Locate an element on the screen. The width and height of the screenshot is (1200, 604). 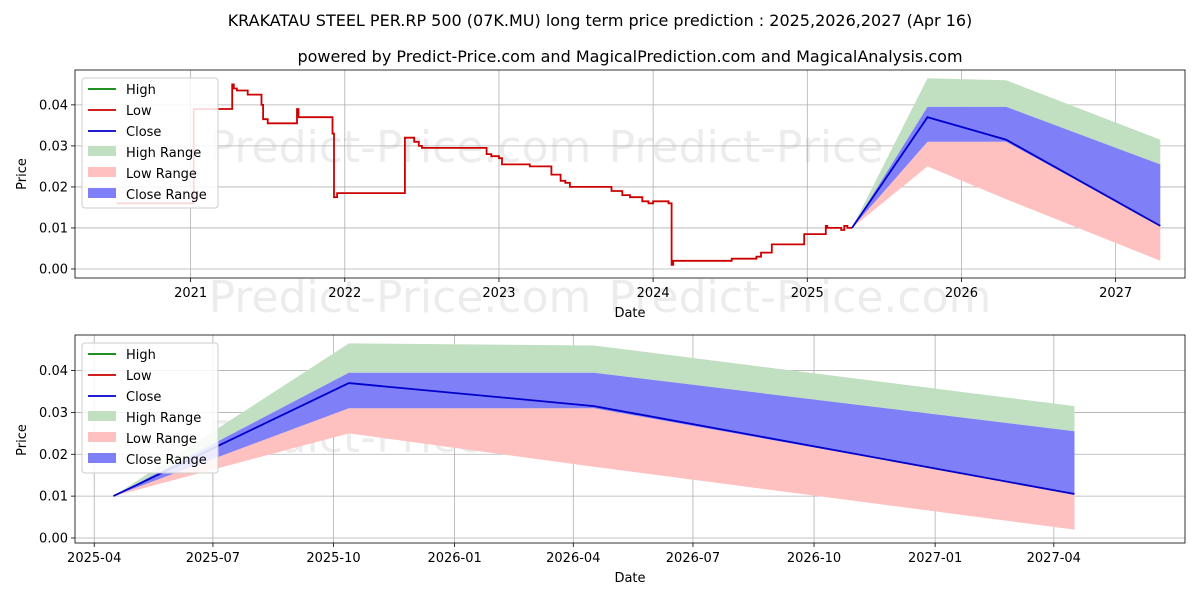
top-xtick-label: 2026 is located at coordinates (961, 293).